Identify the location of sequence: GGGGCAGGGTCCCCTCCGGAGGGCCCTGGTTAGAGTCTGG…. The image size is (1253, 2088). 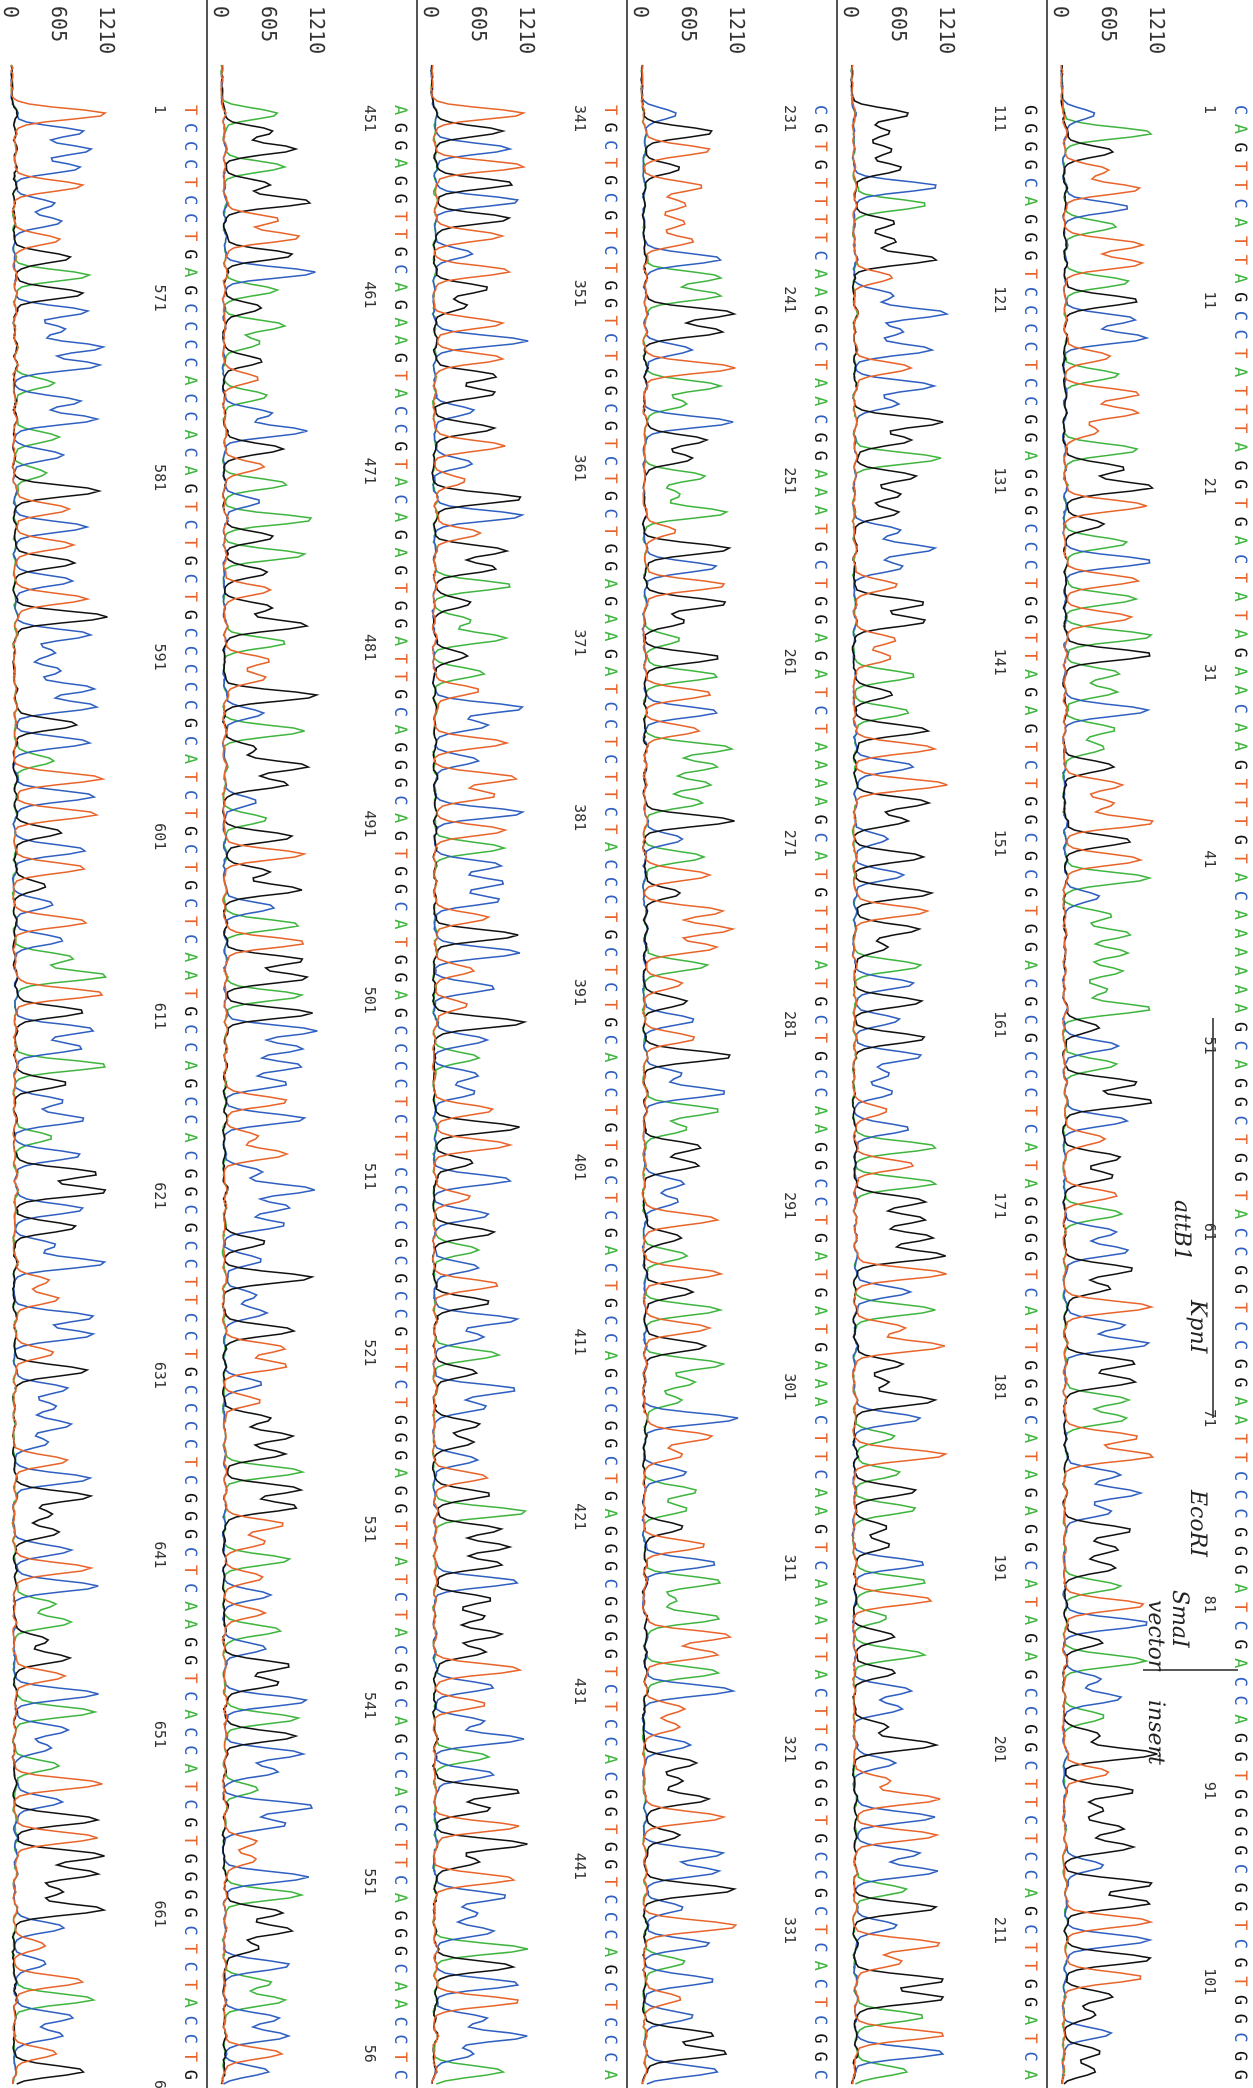
(1030, 1092).